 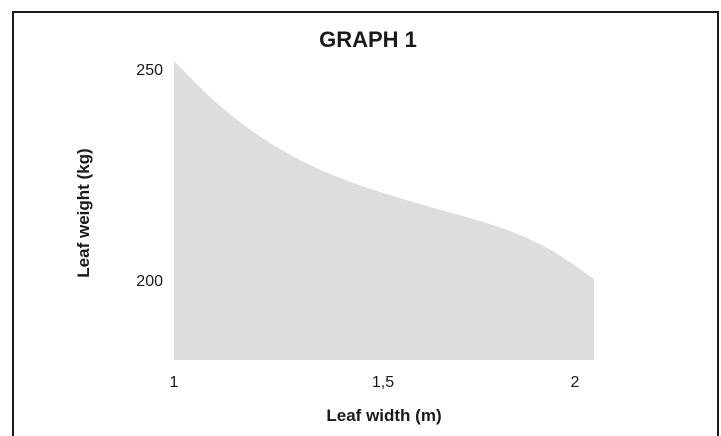 What do you see at coordinates (575, 382) in the screenshot?
I see `x-tick-label-2: 2` at bounding box center [575, 382].